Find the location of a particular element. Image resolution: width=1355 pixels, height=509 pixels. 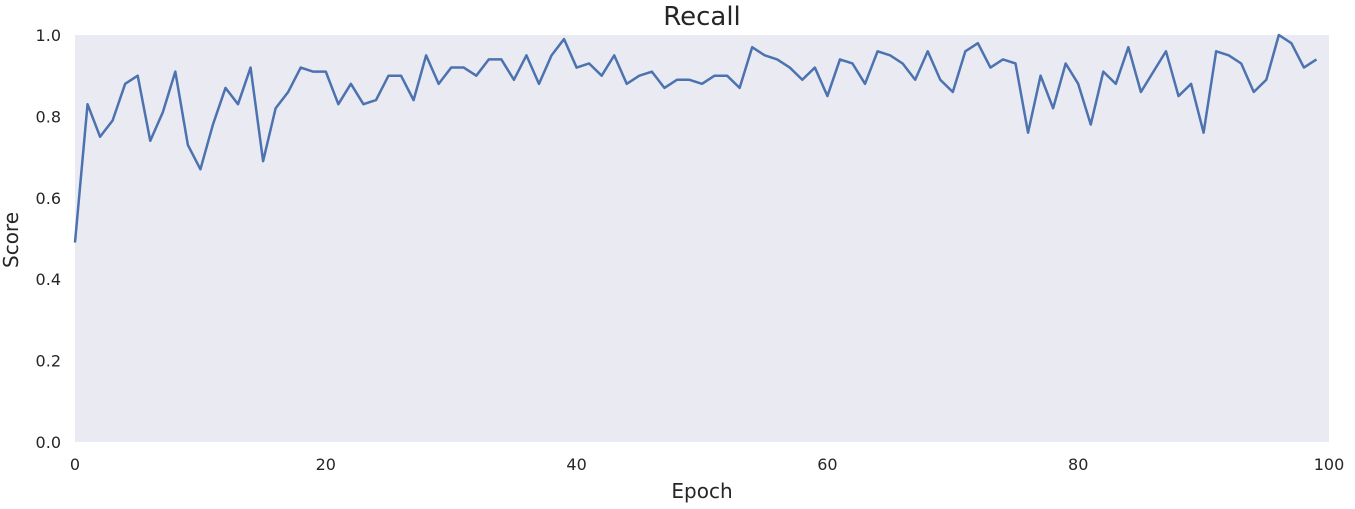

y-tick-labels: 0.0 0.2 0.4 0.6 0.8 1.0 is located at coordinates (48, 239).